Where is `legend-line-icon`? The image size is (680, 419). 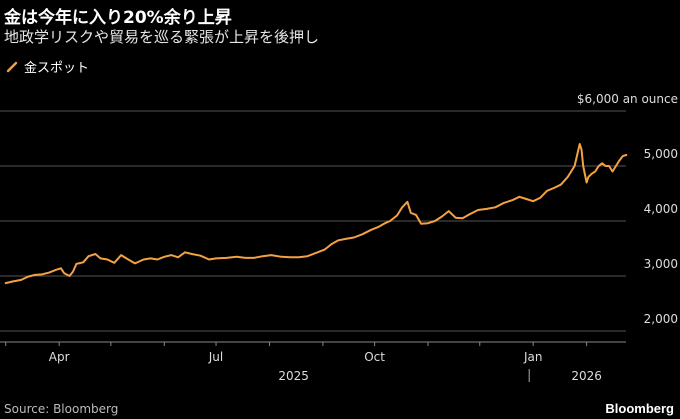 legend-line-icon is located at coordinates (12, 67).